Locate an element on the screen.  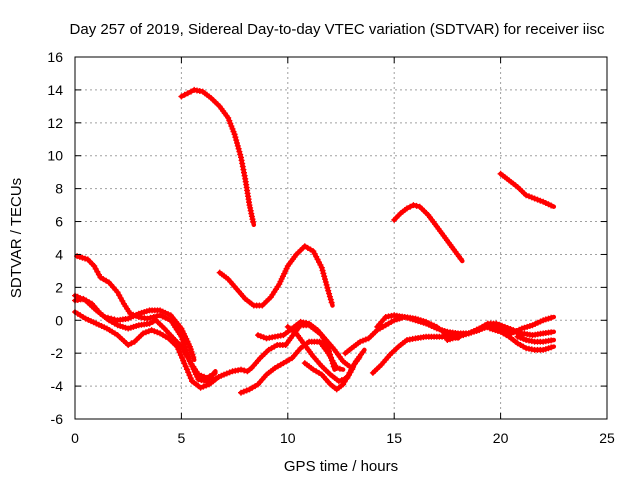
x-axis-label: GPS time / hours is located at coordinates (341, 466).